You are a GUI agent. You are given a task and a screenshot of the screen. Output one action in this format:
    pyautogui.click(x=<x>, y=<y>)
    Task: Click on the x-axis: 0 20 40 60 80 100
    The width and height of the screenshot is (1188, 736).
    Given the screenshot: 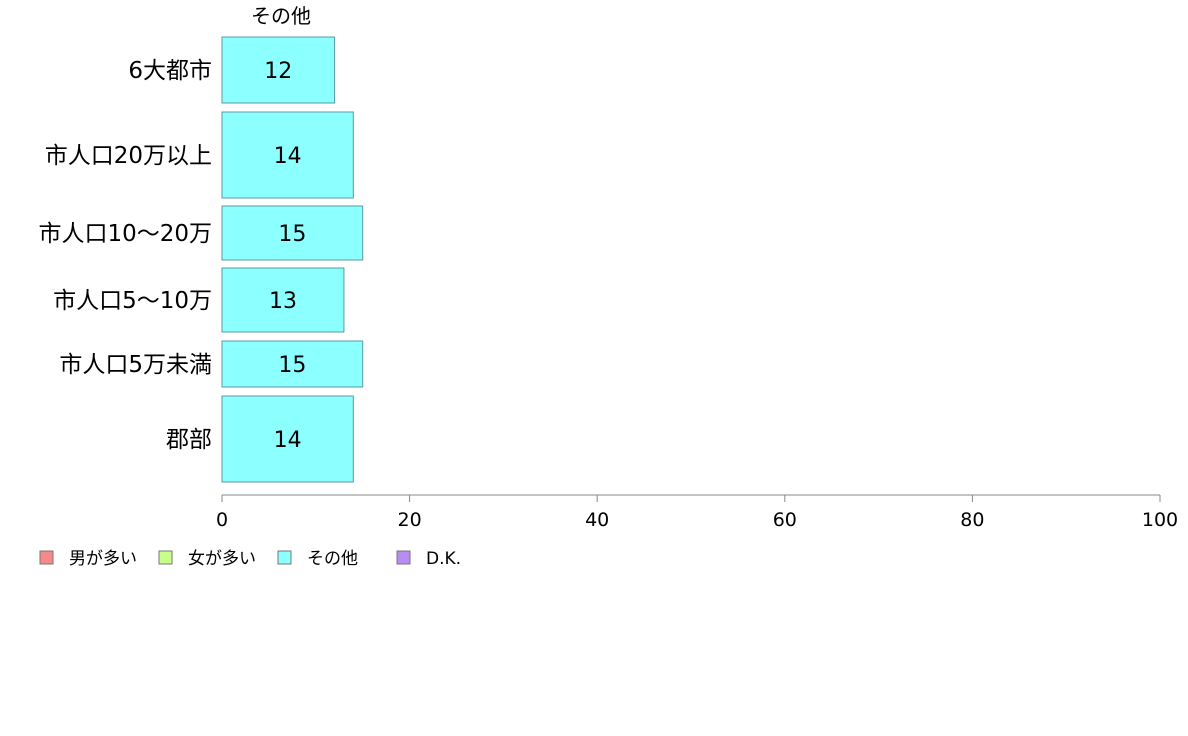 What is the action you would take?
    pyautogui.click(x=697, y=512)
    